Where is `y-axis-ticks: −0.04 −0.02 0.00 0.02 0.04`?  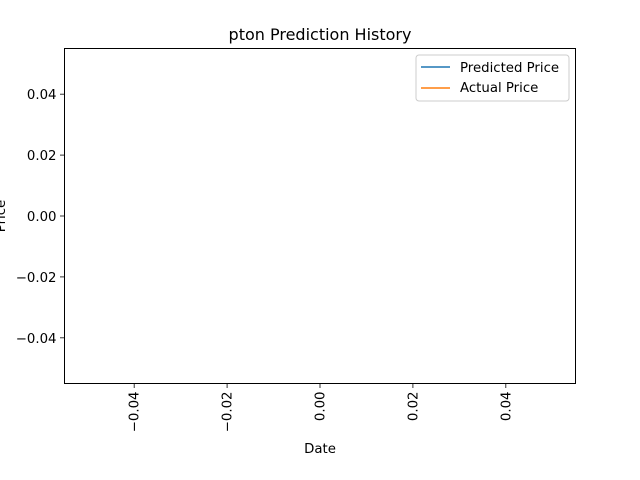
y-axis-ticks: −0.04 −0.02 0.00 0.02 0.04 is located at coordinates (40, 217).